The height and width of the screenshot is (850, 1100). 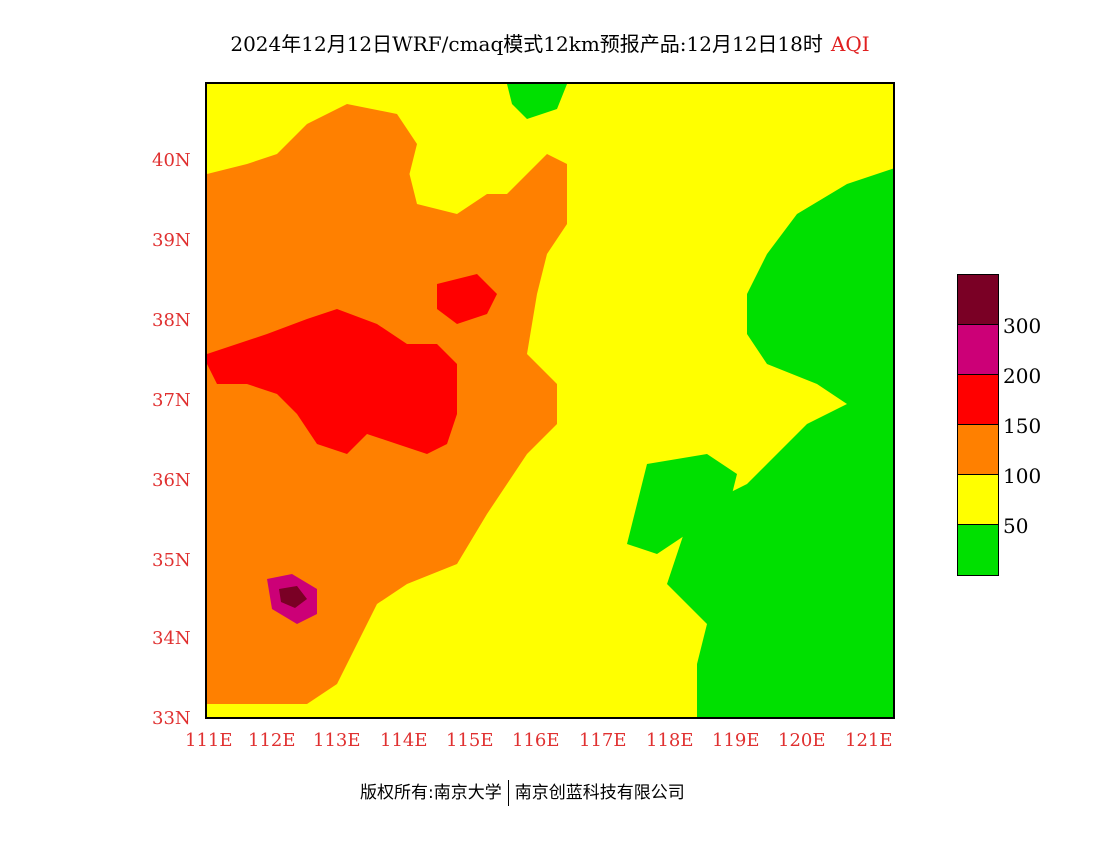 I want to click on lat-tick-label: 35N, so click(x=171, y=560).